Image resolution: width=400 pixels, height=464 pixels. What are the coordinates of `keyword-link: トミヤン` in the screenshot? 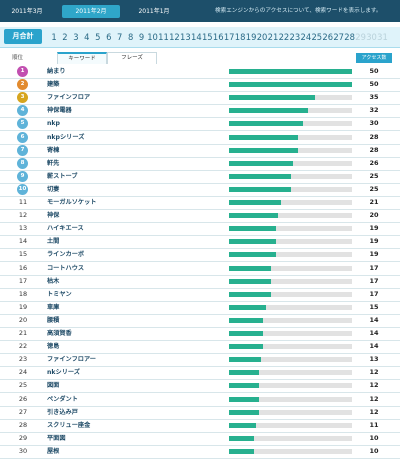 It's located at (59, 294).